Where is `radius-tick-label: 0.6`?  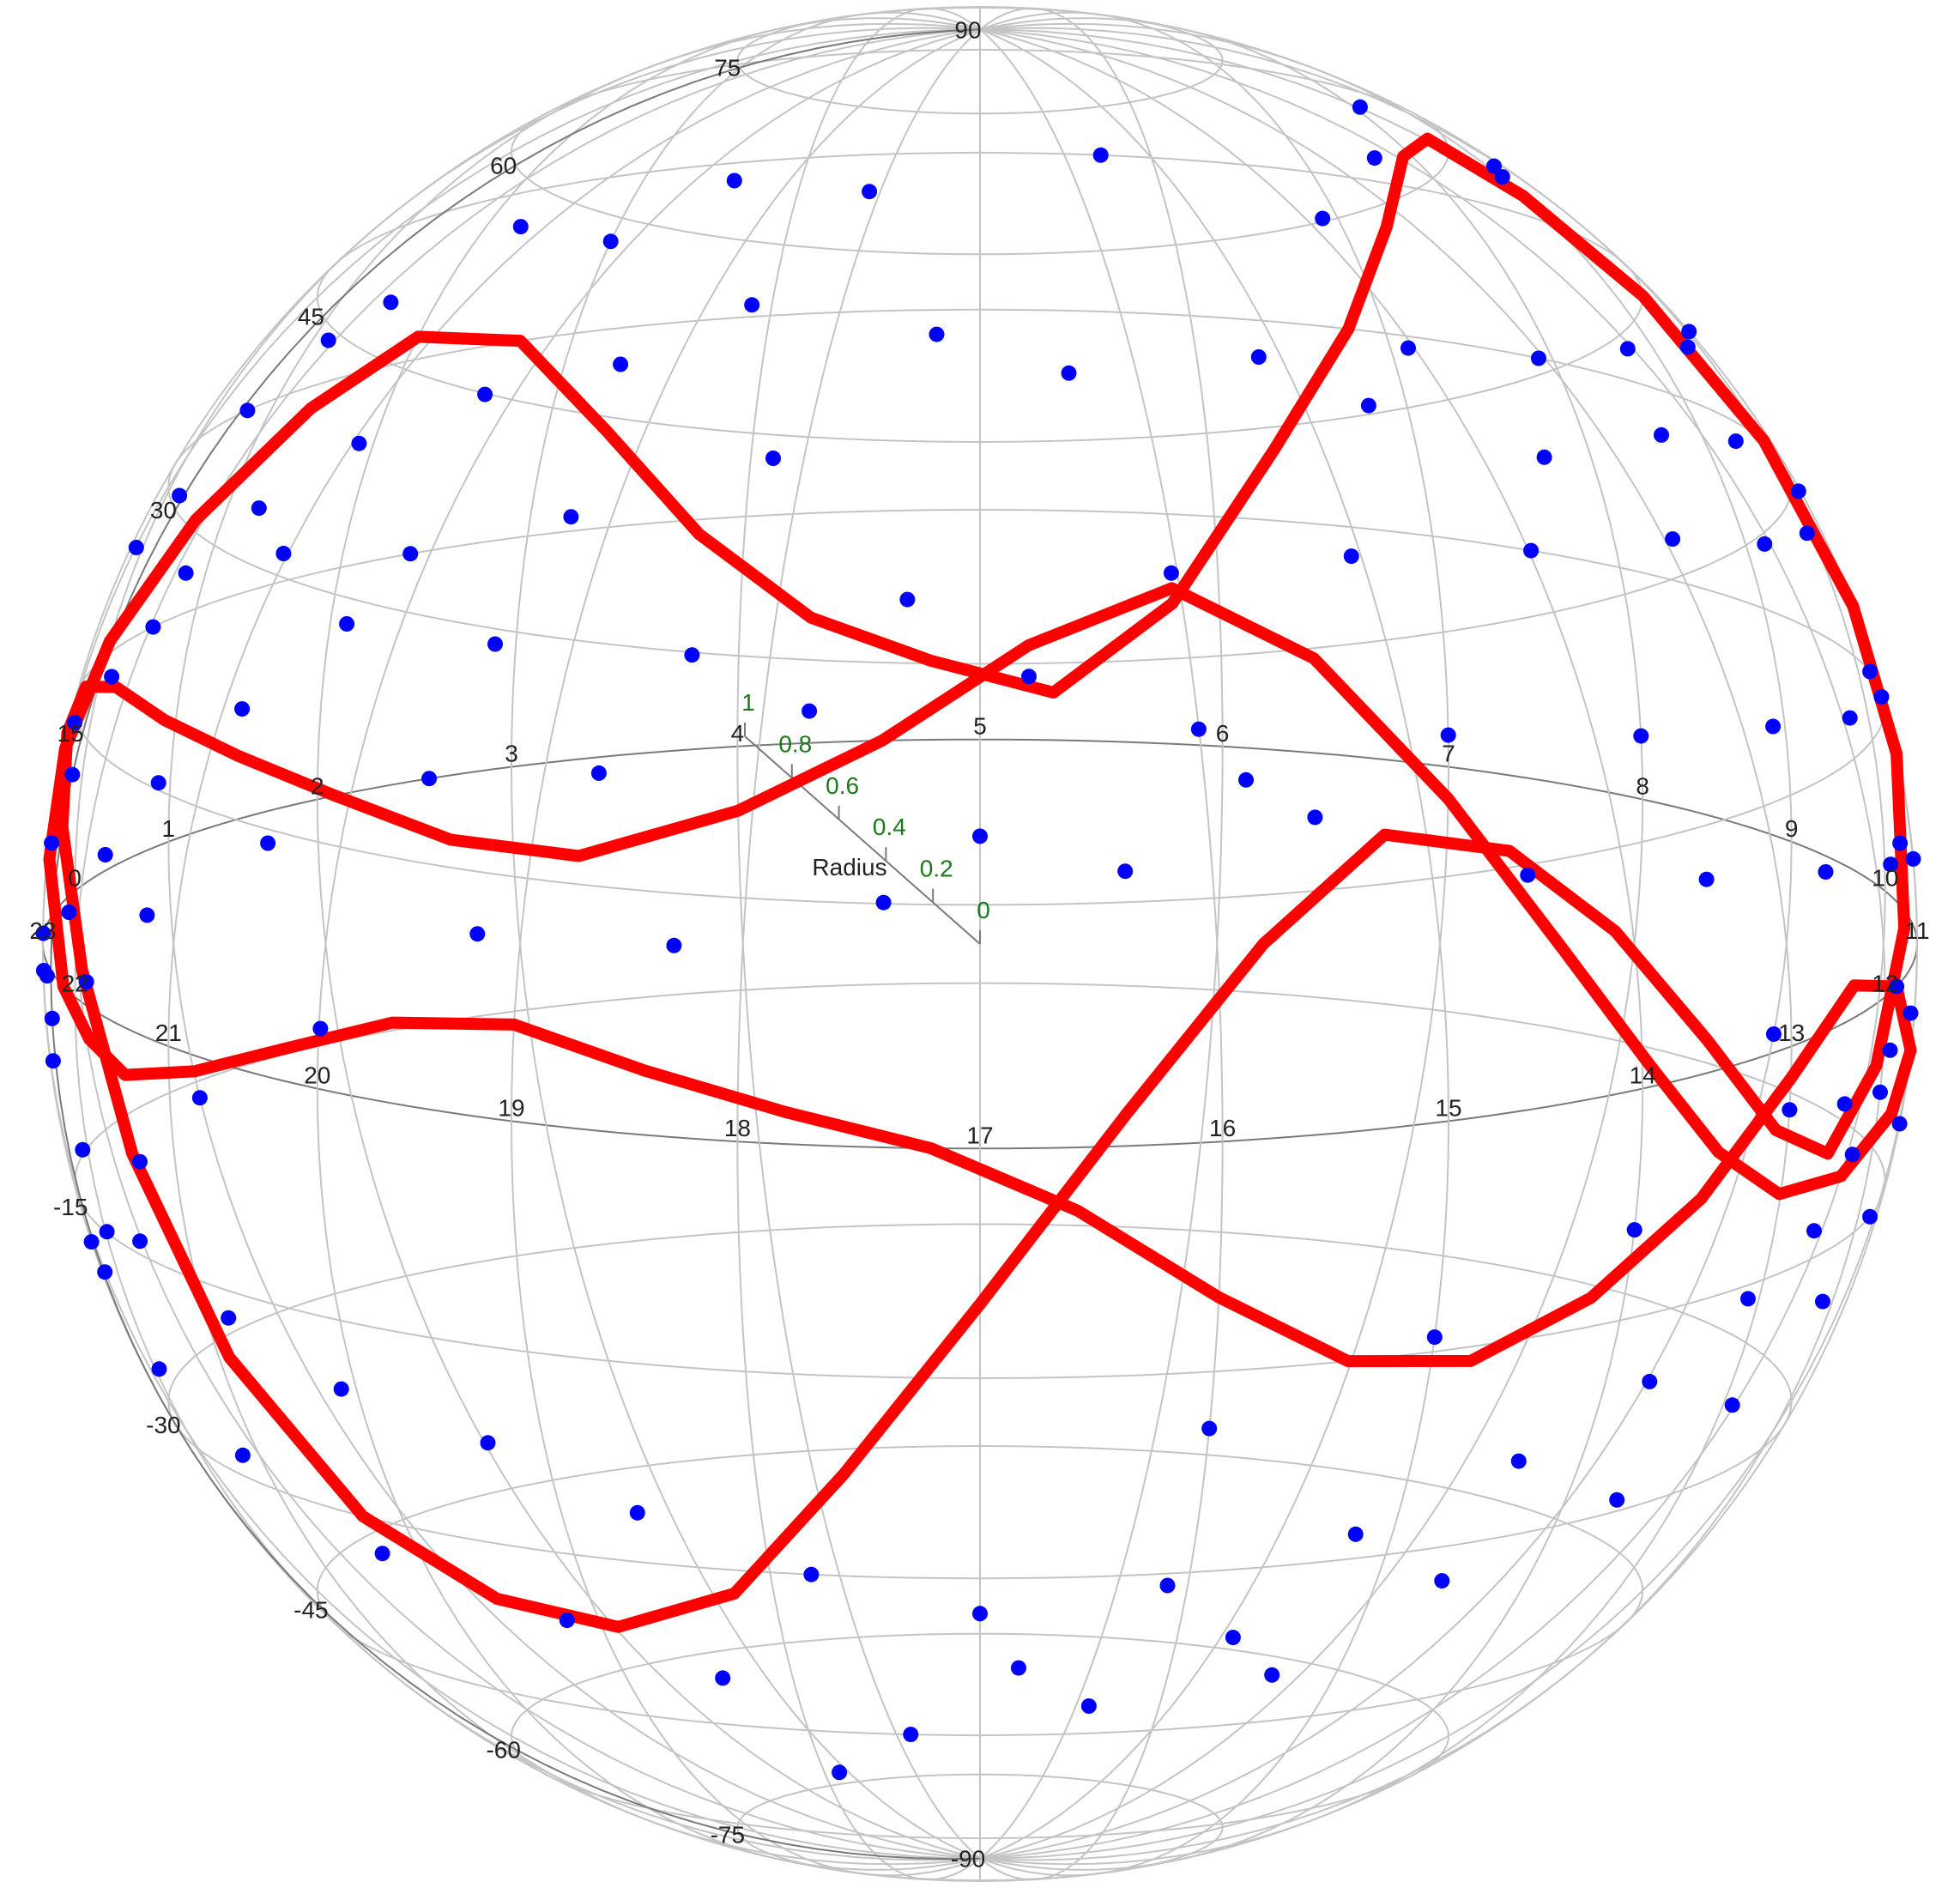 radius-tick-label: 0.6 is located at coordinates (842, 785).